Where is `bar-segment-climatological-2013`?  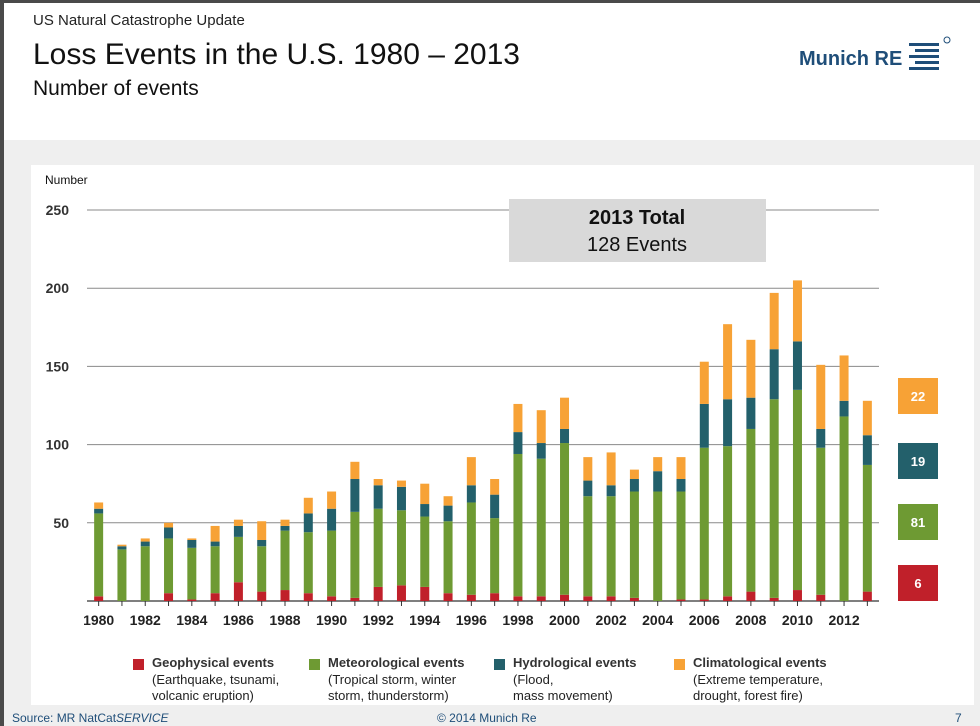
bar-segment-climatological-2013 is located at coordinates (867, 418).